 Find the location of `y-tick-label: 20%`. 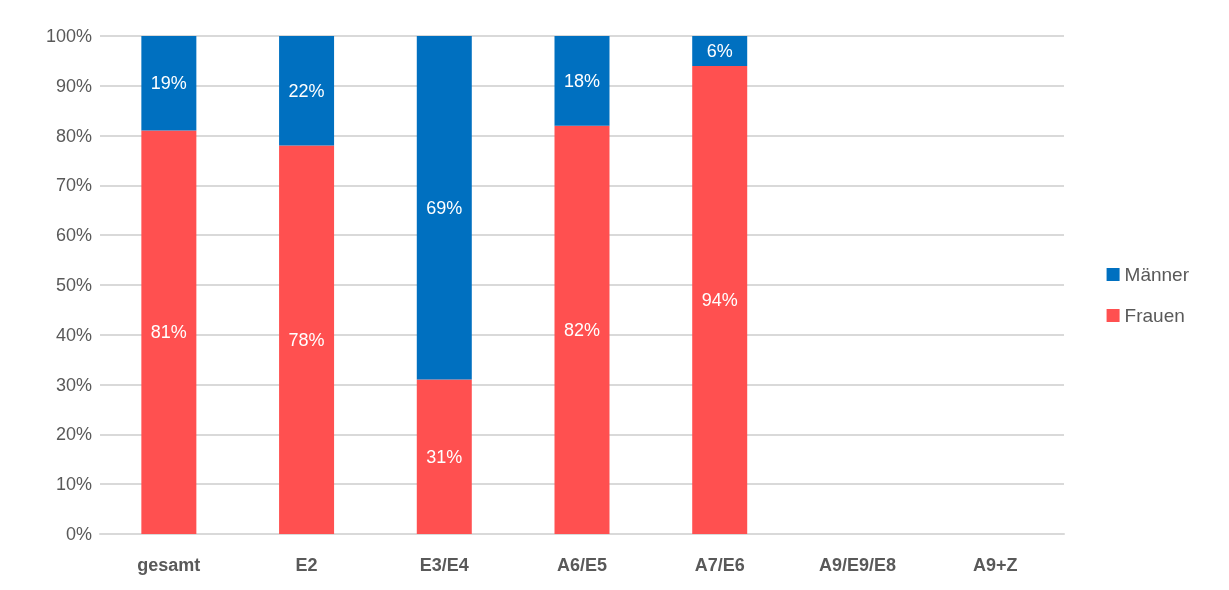

y-tick-label: 20% is located at coordinates (73, 434).